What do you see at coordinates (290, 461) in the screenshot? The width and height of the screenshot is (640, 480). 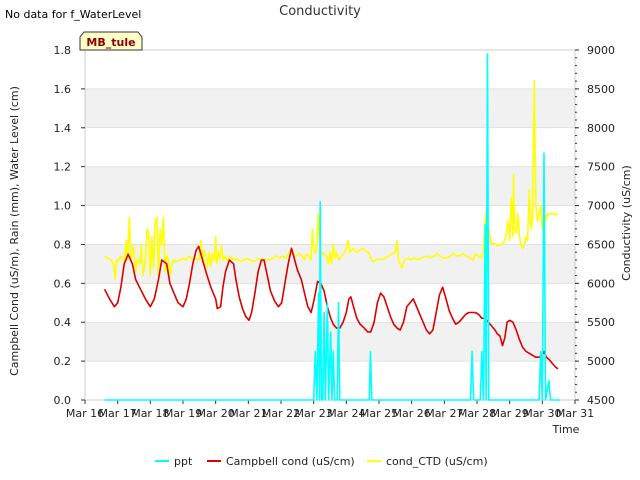 I see `legend-label: Campbell cond (uS/cm)` at bounding box center [290, 461].